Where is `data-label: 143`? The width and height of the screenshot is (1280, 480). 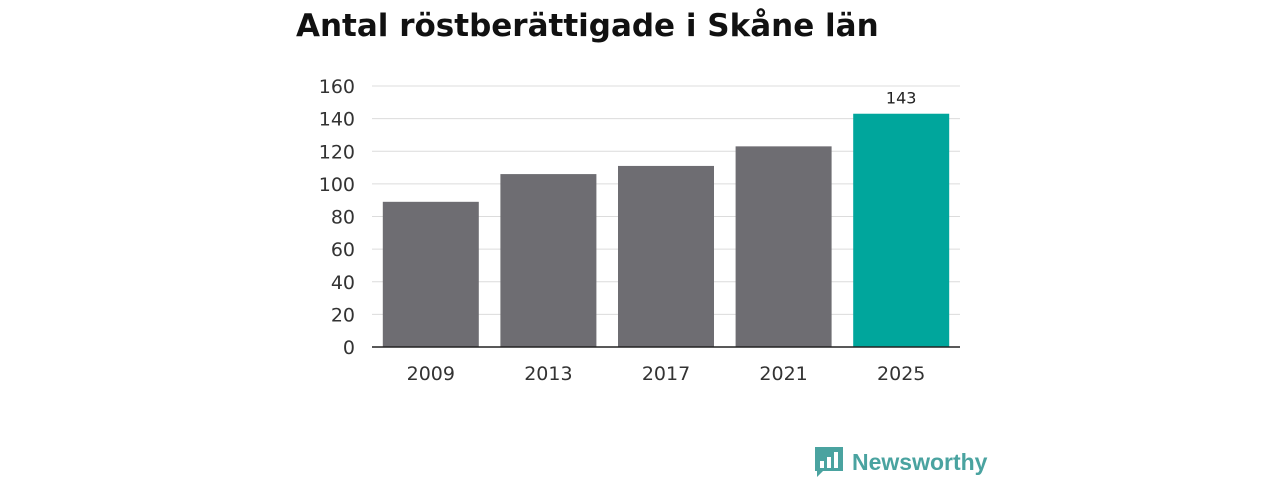 data-label: 143 is located at coordinates (901, 98).